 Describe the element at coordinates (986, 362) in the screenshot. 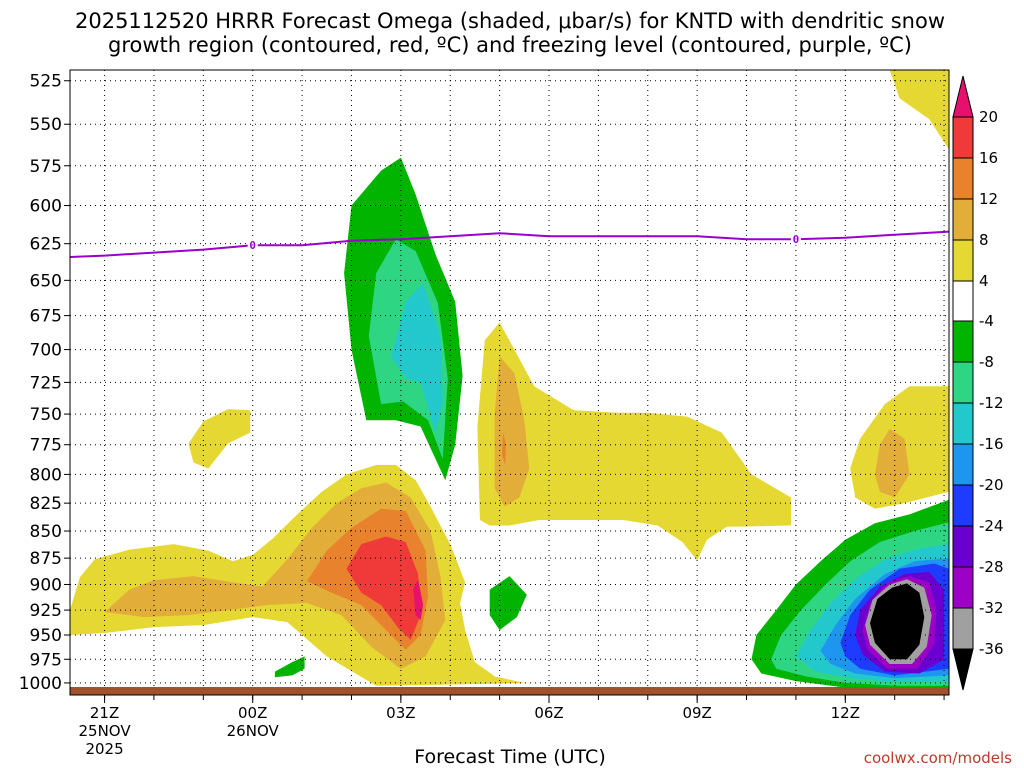

I see `colorbar-tick-label: -8` at that location.